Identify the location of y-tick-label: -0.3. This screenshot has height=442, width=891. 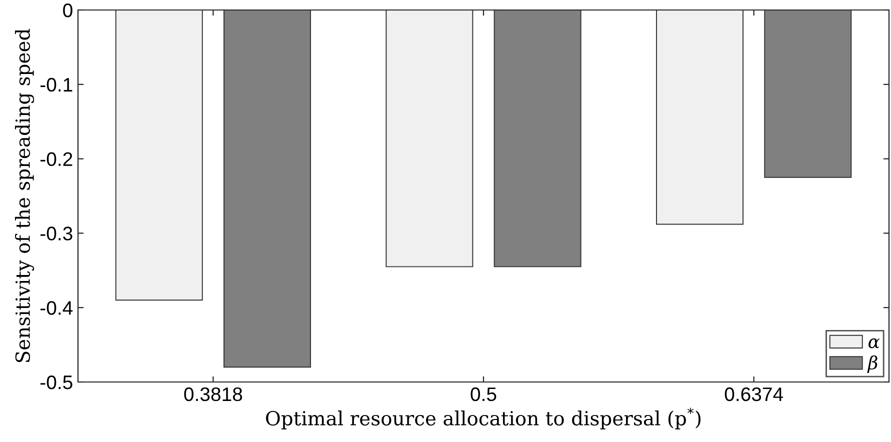
(56, 233).